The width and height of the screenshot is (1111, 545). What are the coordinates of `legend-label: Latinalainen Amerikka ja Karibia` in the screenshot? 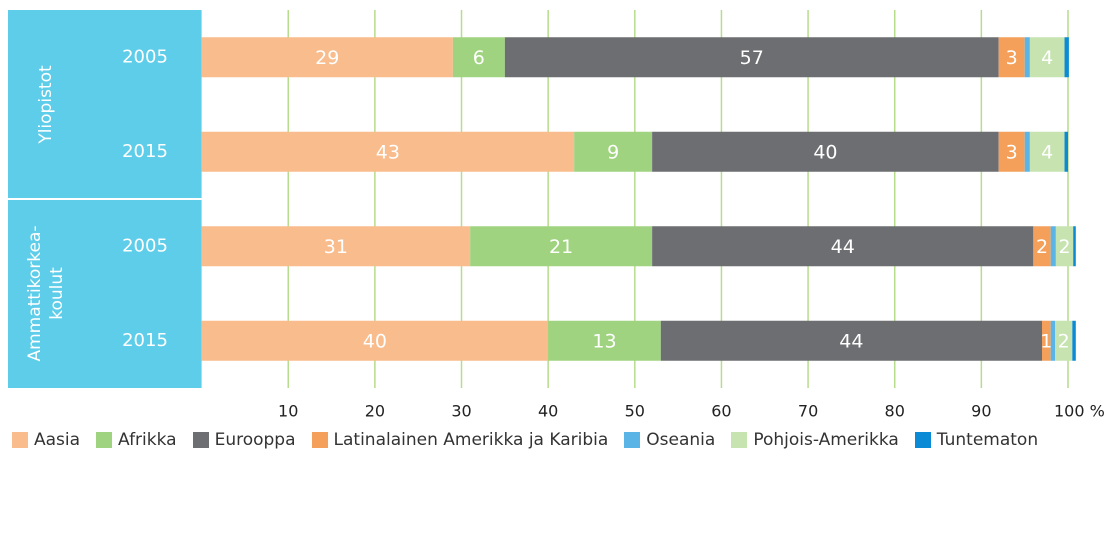 It's located at (471, 440).